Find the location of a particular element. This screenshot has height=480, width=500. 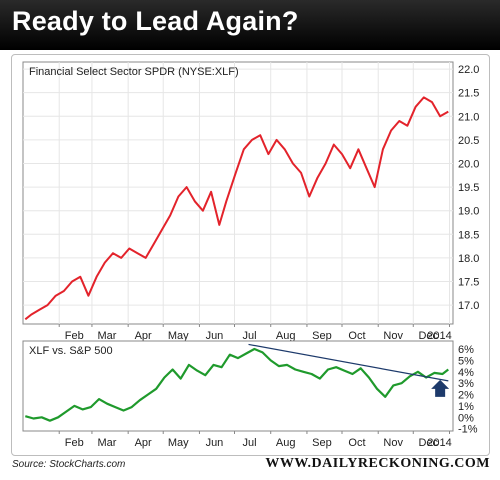

ratio-y-tick-label: 0% is located at coordinates (466, 418).